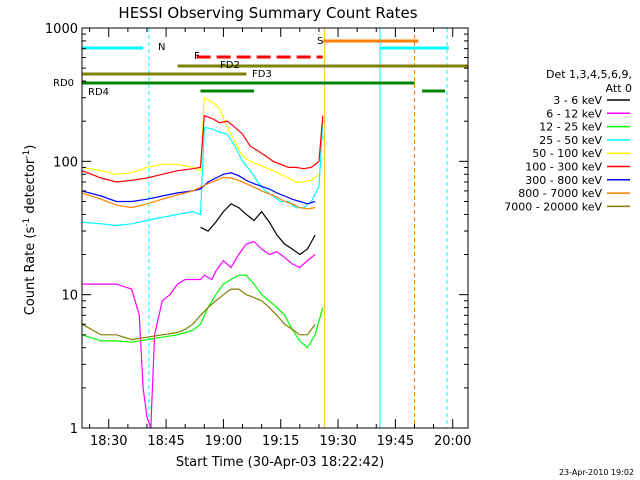 This screenshot has width=640, height=480. I want to click on legend-label-1: 6 - 12 keV, so click(574, 113).